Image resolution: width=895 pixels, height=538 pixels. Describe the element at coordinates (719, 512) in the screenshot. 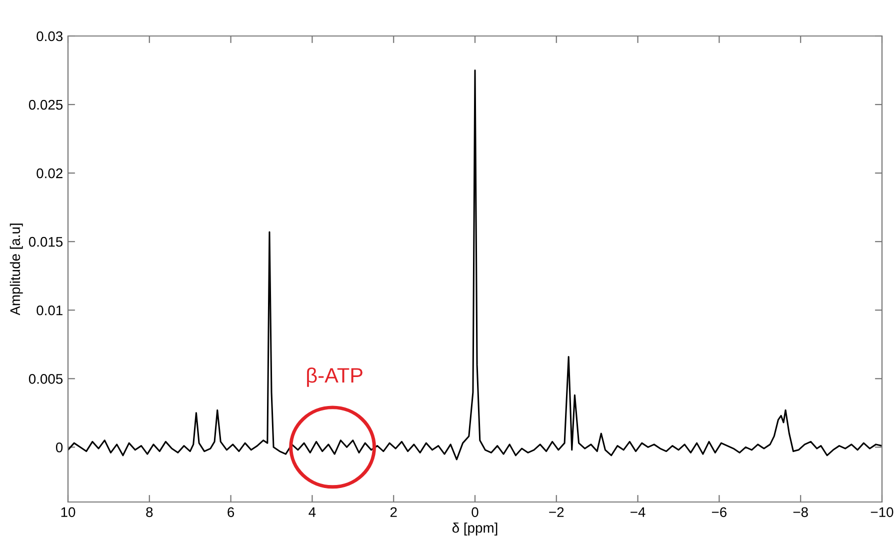

I see `x-tick-label: −6` at that location.